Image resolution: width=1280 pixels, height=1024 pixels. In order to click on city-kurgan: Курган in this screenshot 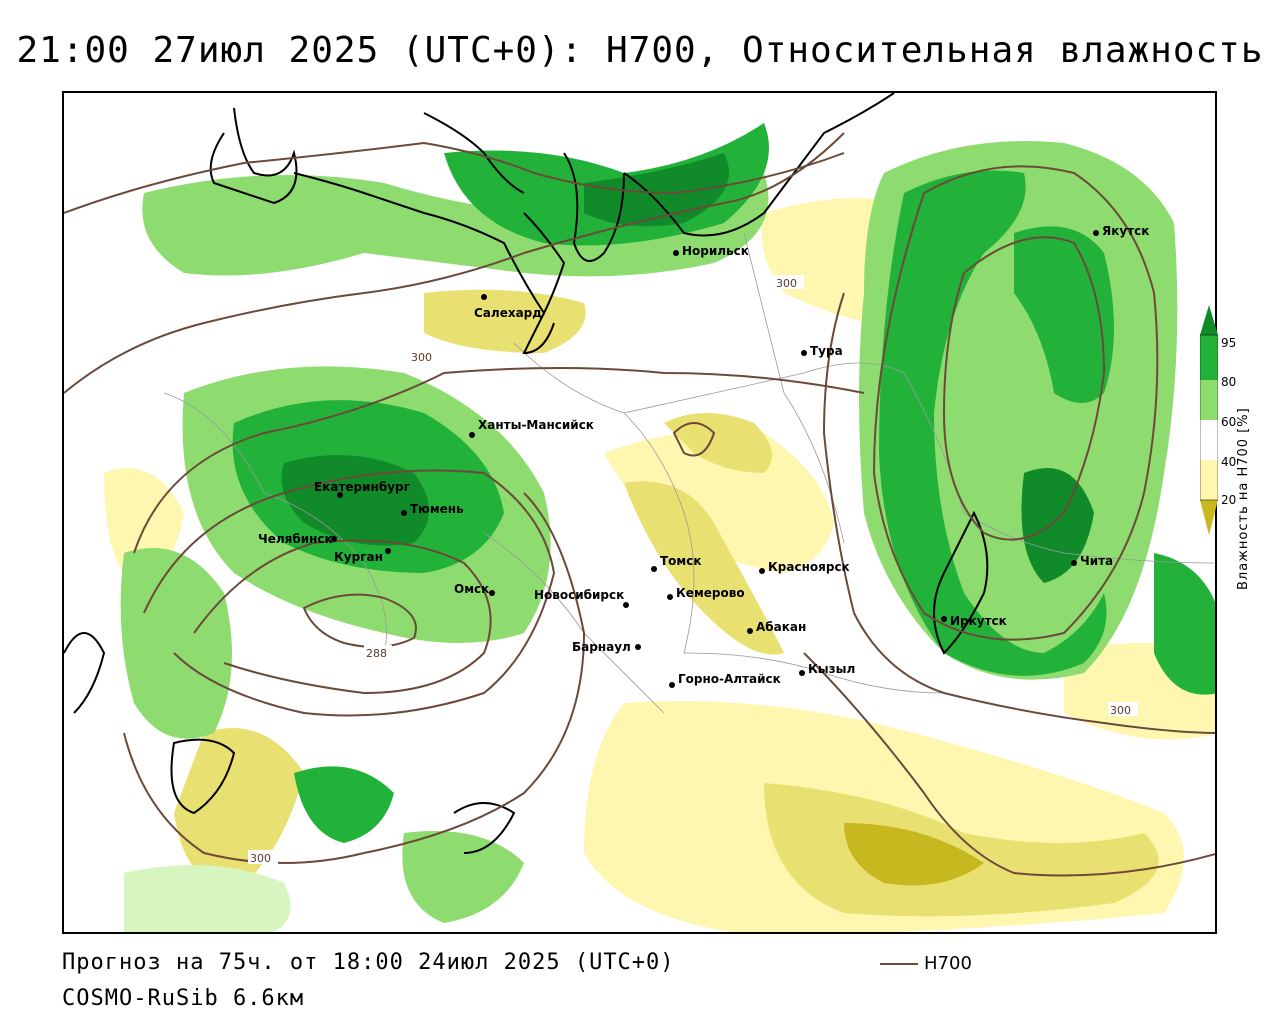, I will do `click(362, 556)`.